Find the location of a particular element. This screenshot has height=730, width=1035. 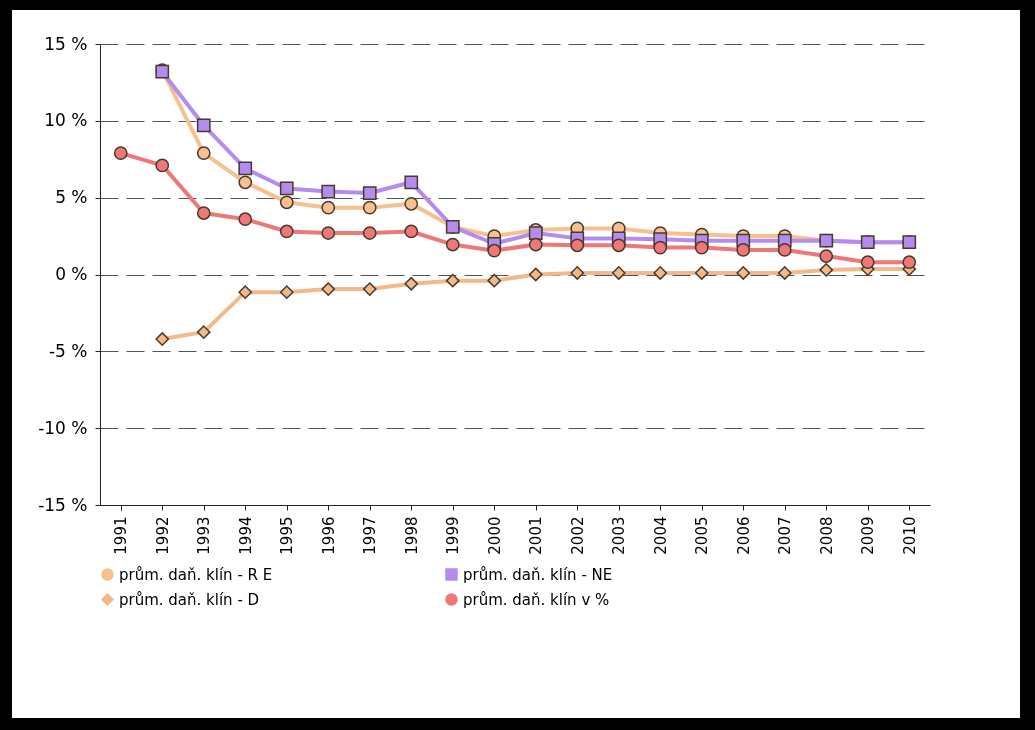

x-tick-label: 2010 is located at coordinates (909, 535).